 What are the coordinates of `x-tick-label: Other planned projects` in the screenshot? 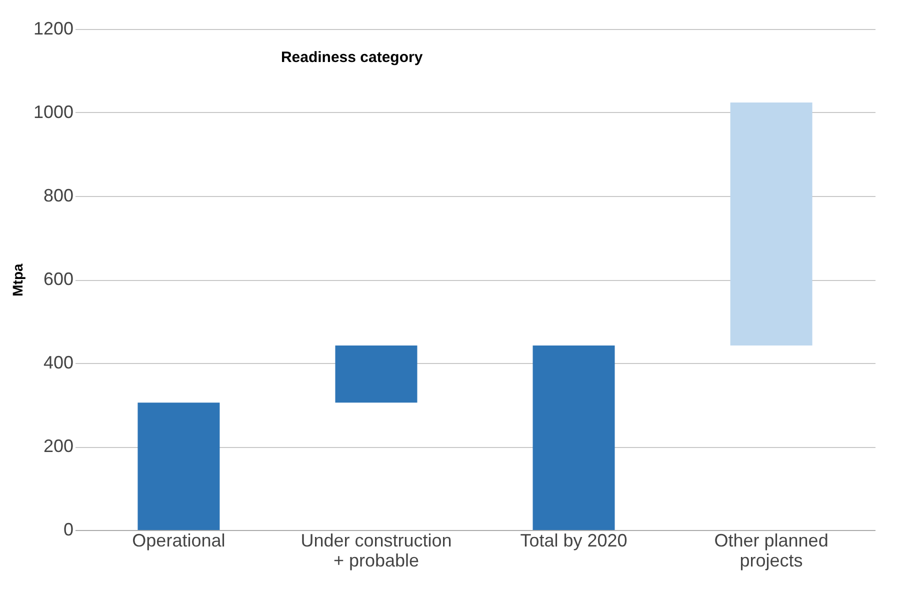 It's located at (771, 550).